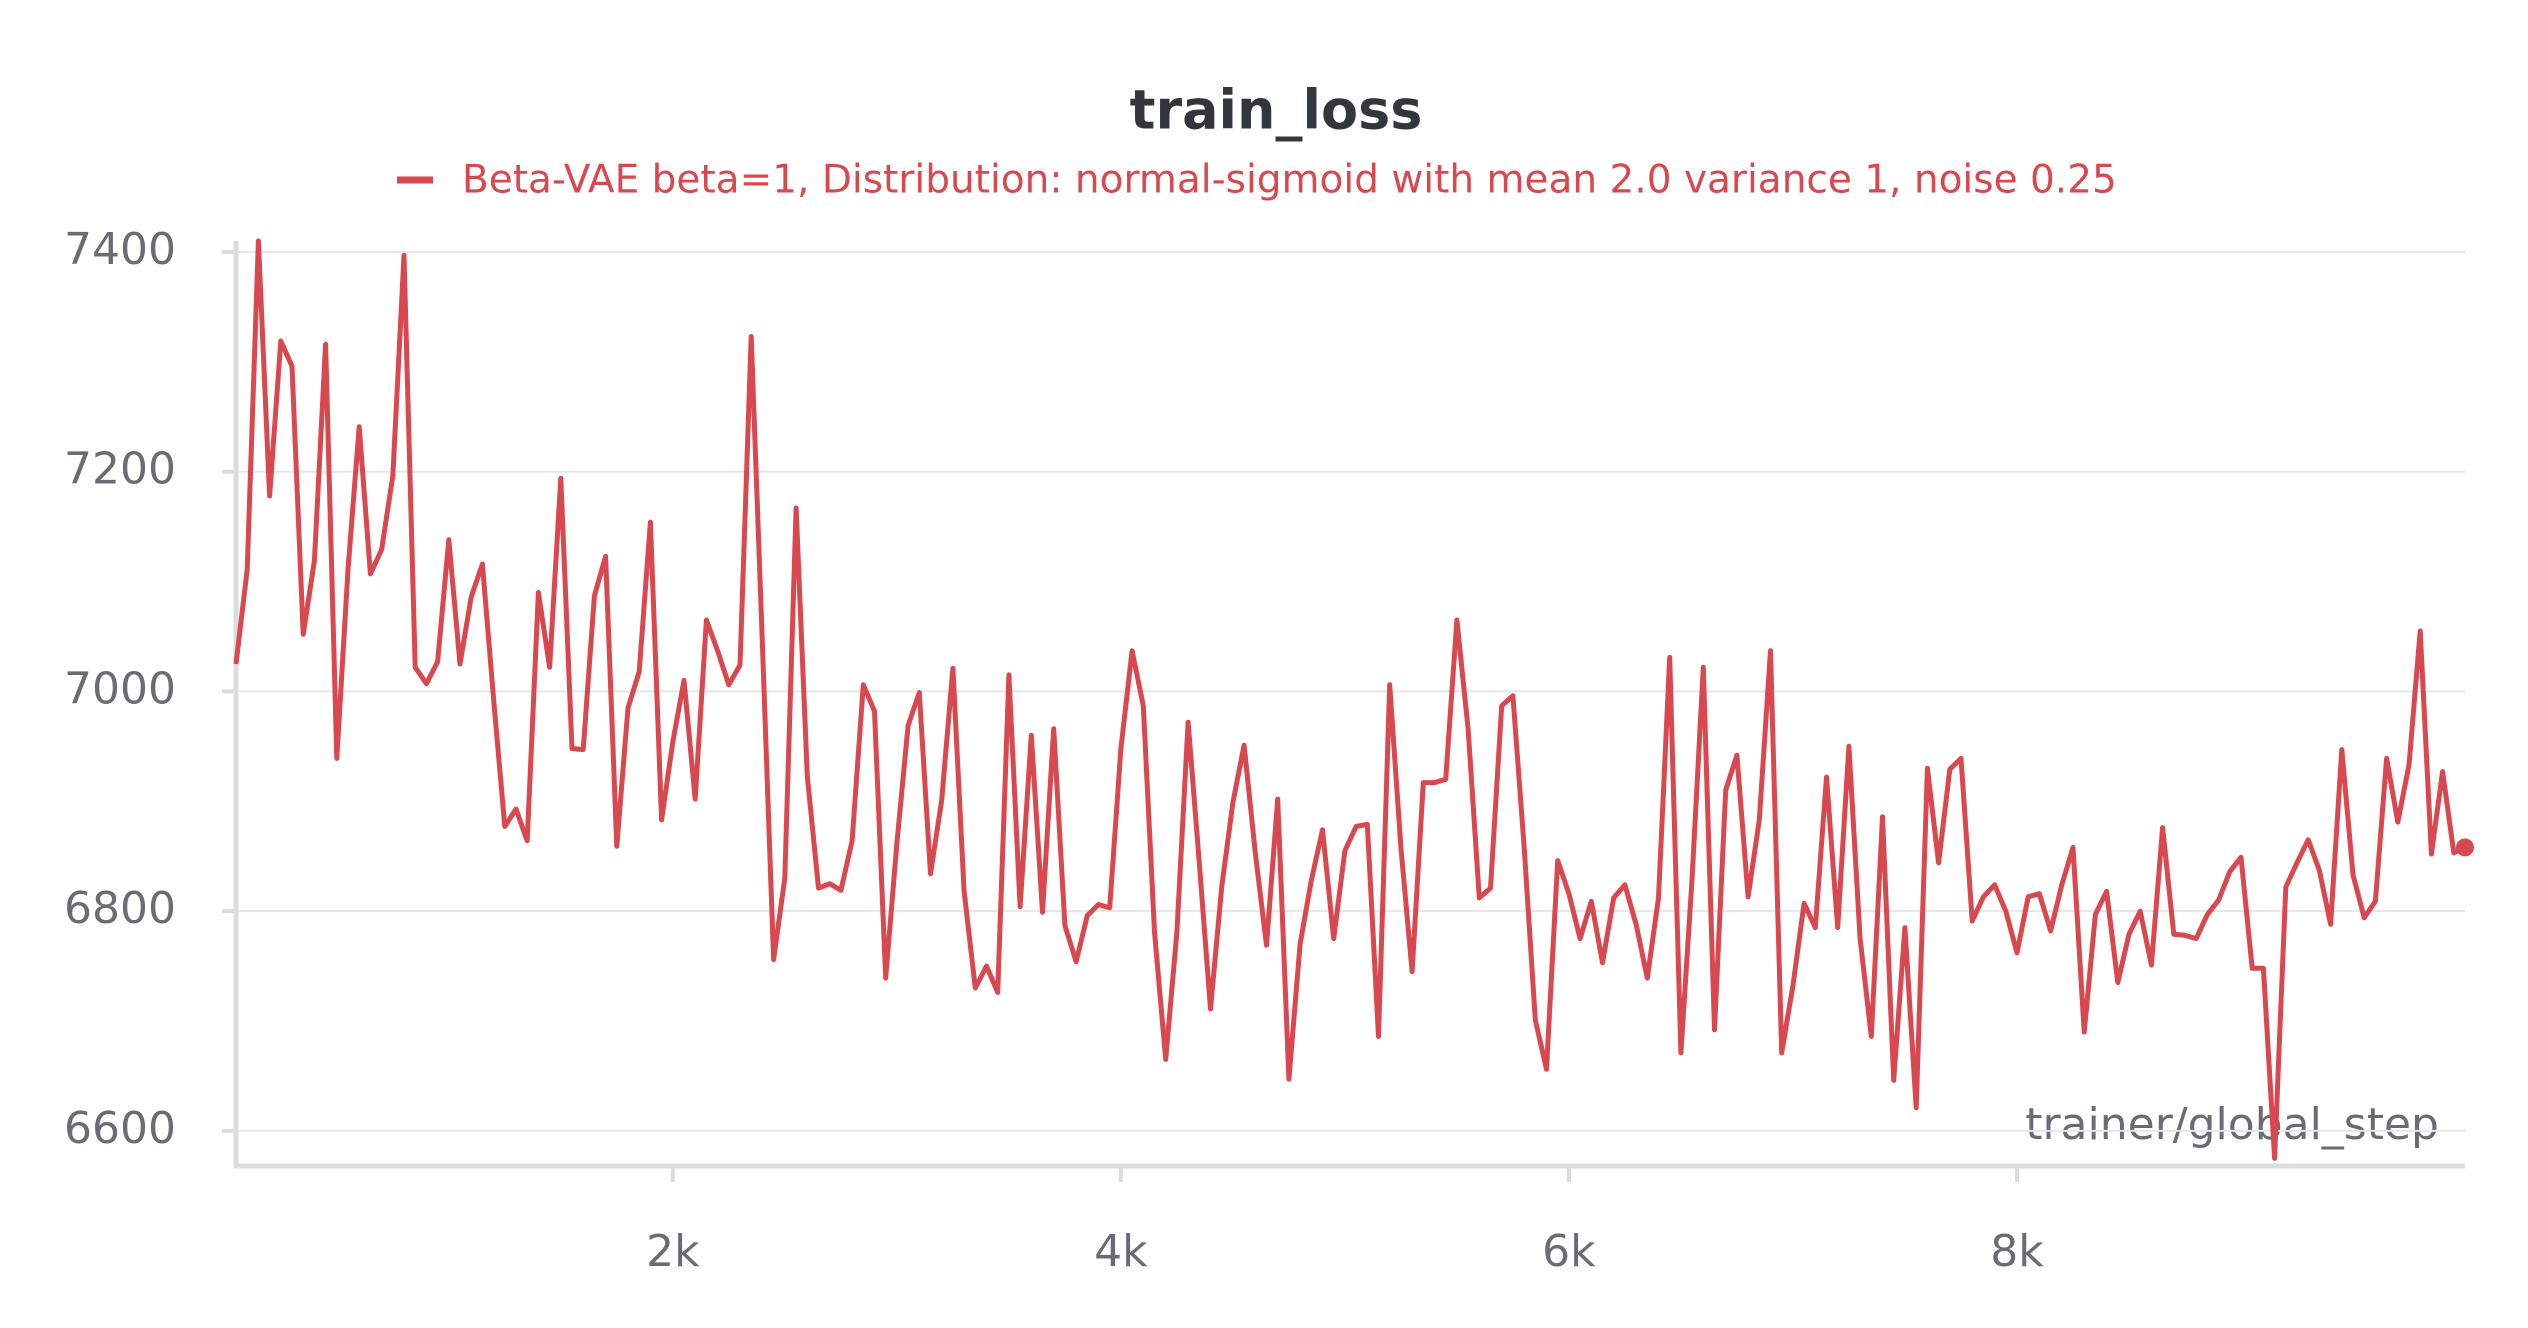 This screenshot has height=1328, width=2528. I want to click on y-tick-label: 6800, so click(120, 908).